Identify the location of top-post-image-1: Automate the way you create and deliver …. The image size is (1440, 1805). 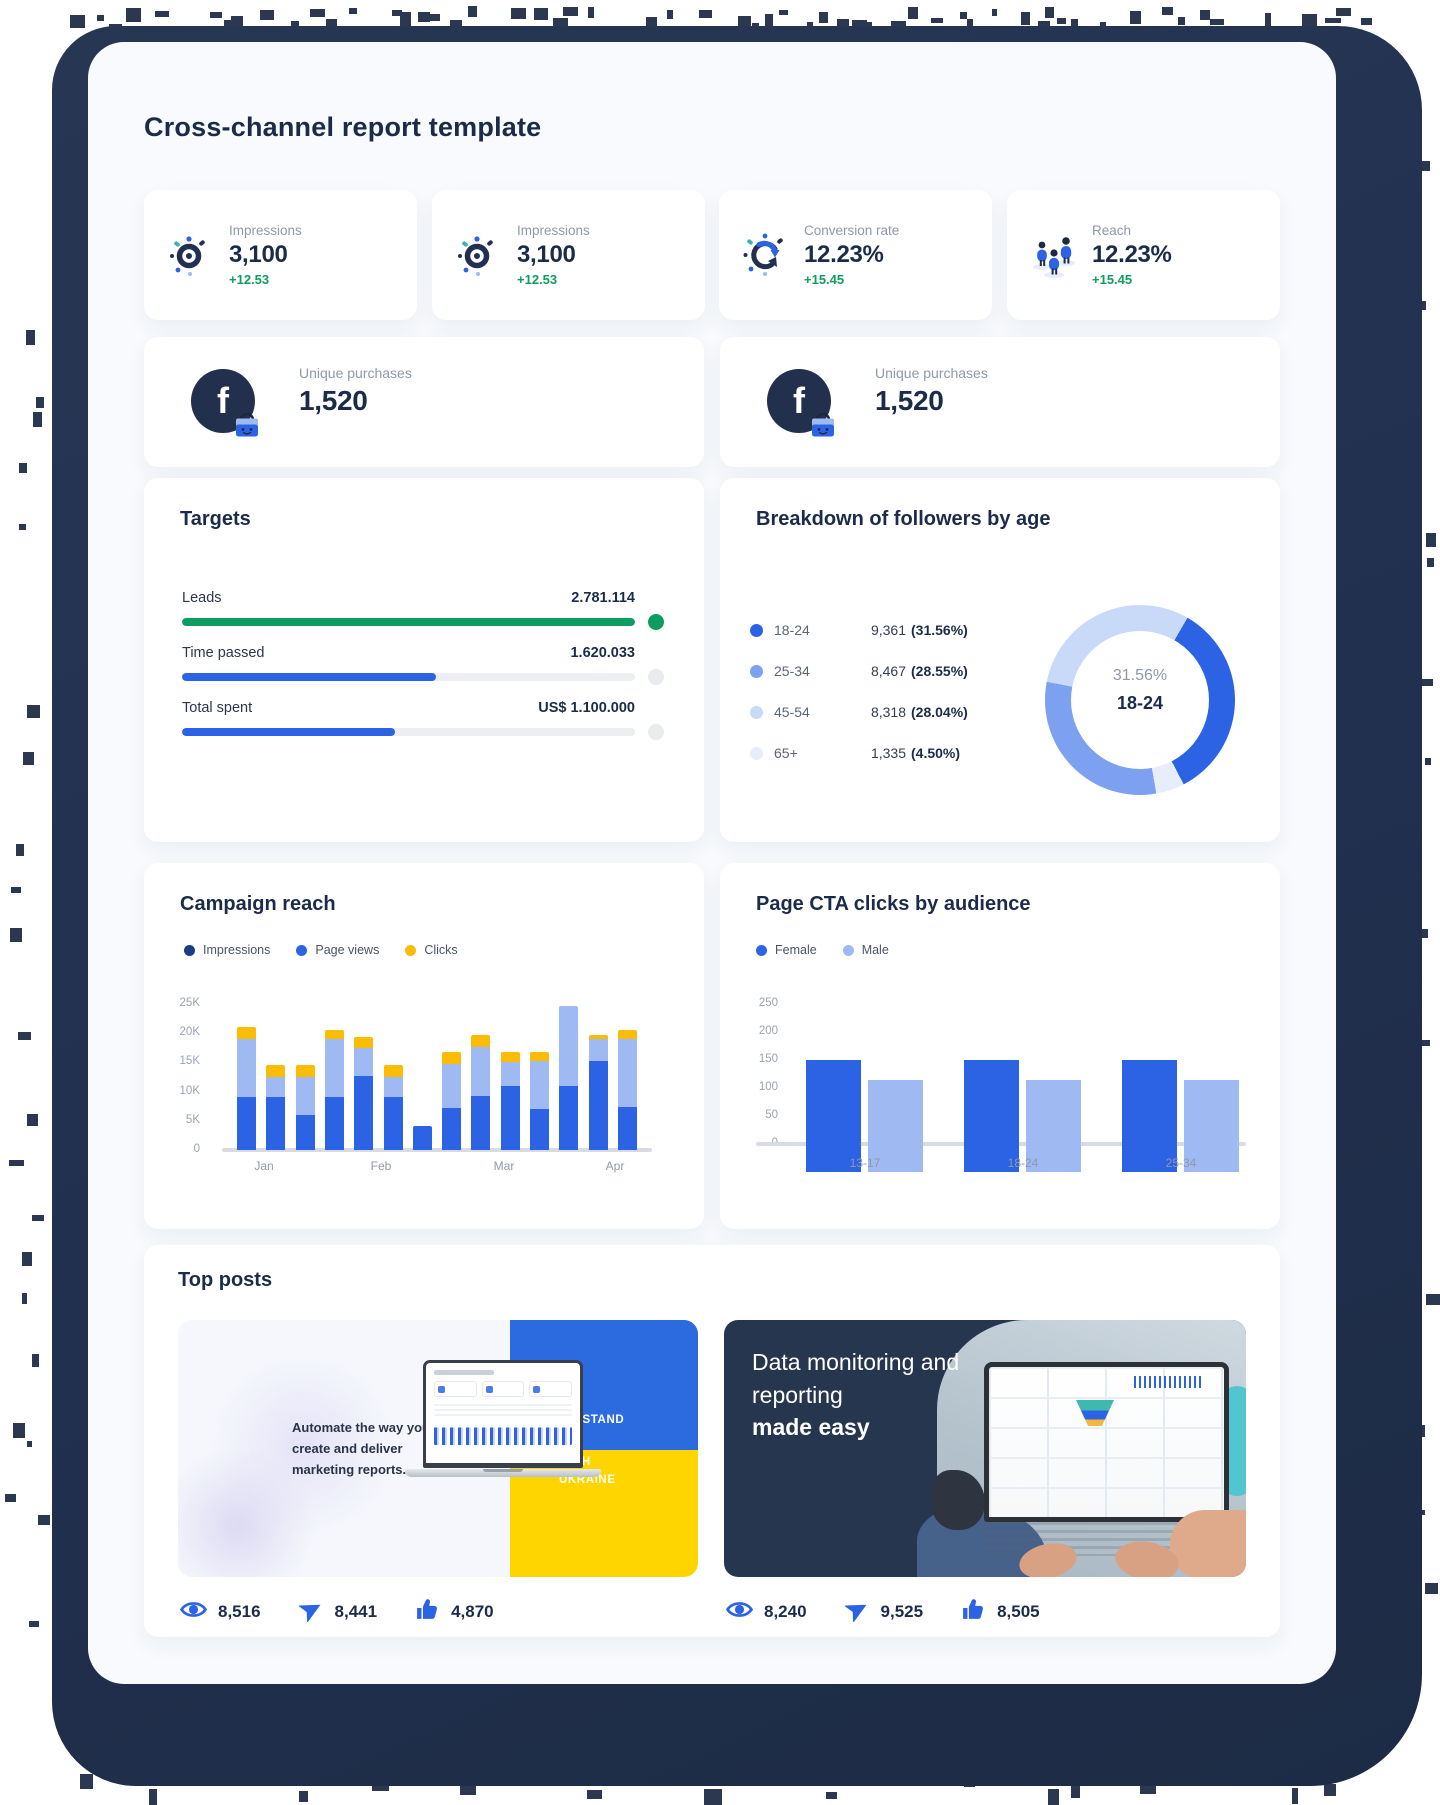
(438, 1448).